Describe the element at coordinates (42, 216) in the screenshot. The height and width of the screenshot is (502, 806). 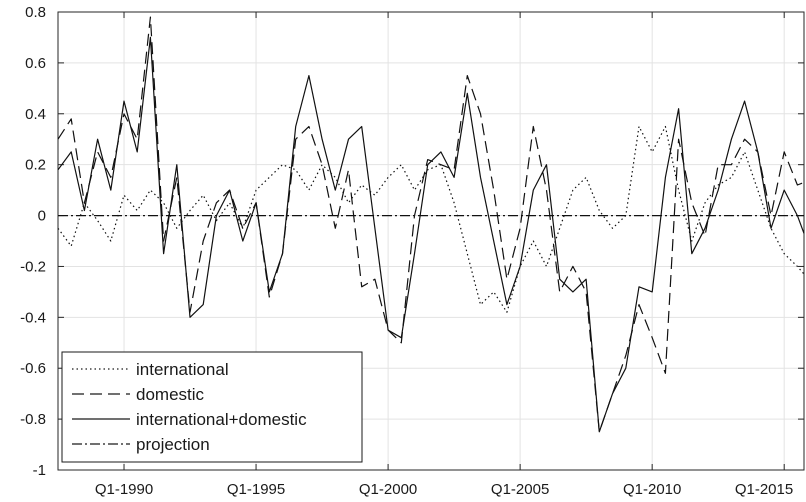
I see `y-tick-label: 0` at that location.